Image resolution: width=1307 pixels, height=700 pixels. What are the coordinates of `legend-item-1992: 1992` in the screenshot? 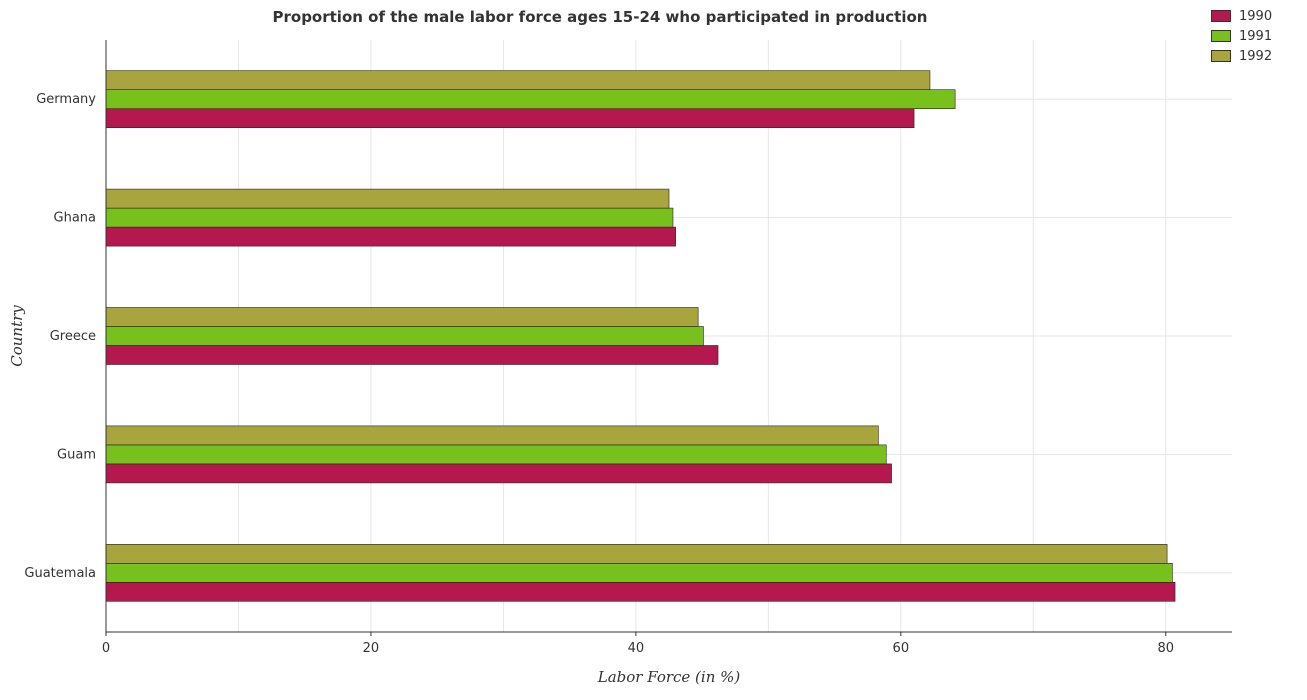 It's located at (1241, 56).